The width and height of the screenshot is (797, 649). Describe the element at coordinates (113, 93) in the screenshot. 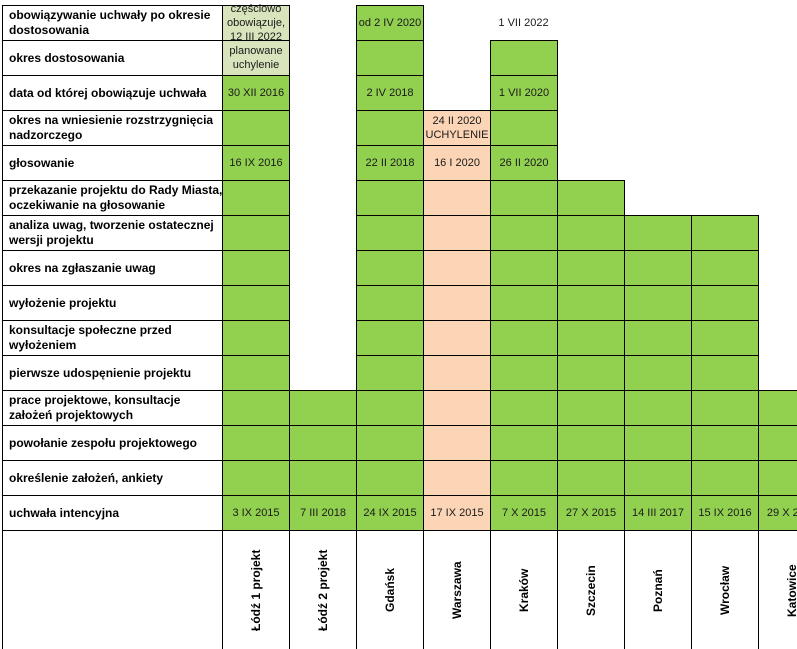

I see `stage-label: data od której obowiązuje uchwała` at that location.